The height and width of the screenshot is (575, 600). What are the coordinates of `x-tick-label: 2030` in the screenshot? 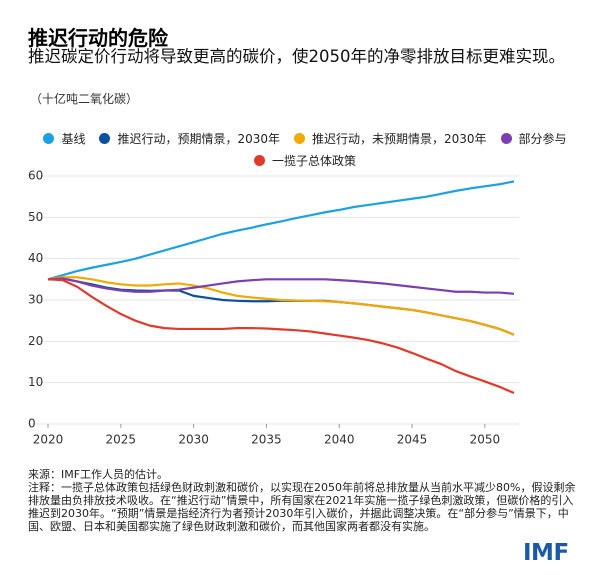 It's located at (193, 440).